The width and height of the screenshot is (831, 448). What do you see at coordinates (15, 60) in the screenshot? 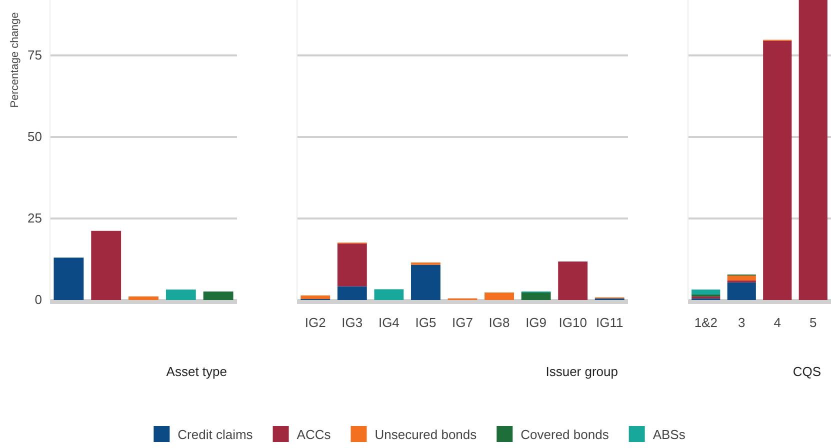
I see `y-axis-title: Percentage change` at bounding box center [15, 60].